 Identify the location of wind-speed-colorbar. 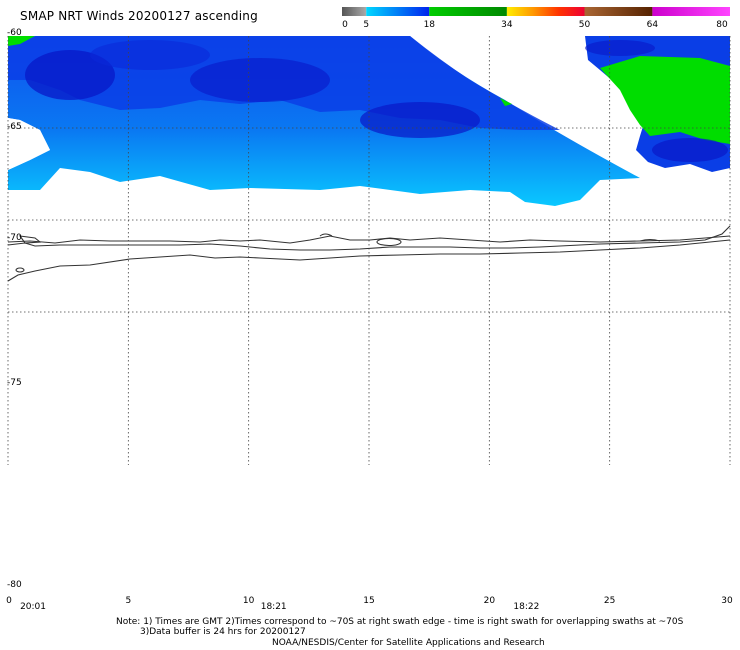
(536, 11).